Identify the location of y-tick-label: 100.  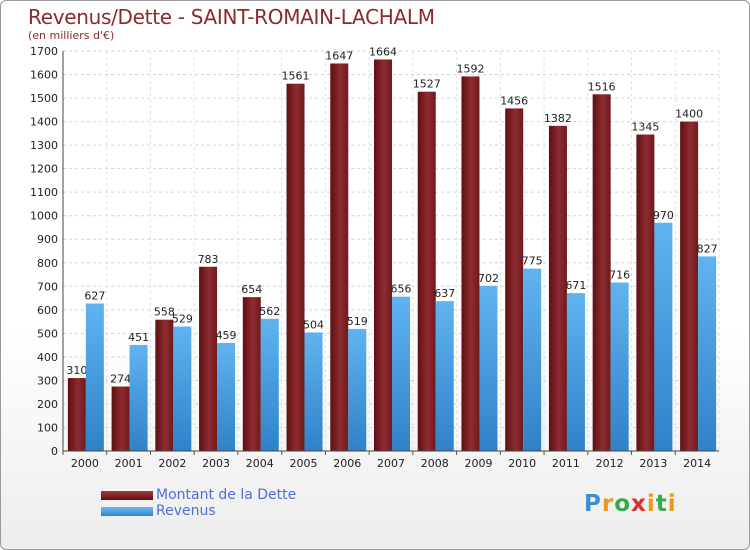
(47, 427).